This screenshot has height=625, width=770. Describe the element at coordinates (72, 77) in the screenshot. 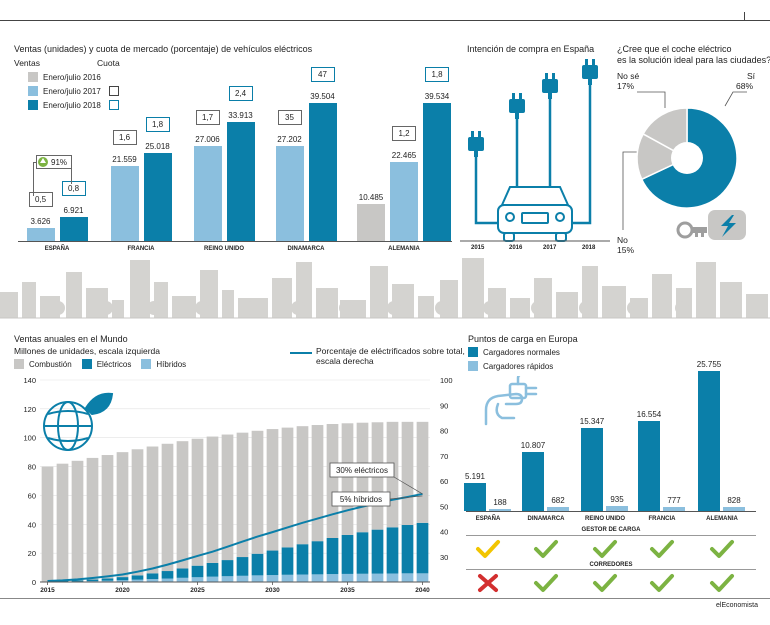

I see `legend-2016-label: Enero/julio 2016` at that location.